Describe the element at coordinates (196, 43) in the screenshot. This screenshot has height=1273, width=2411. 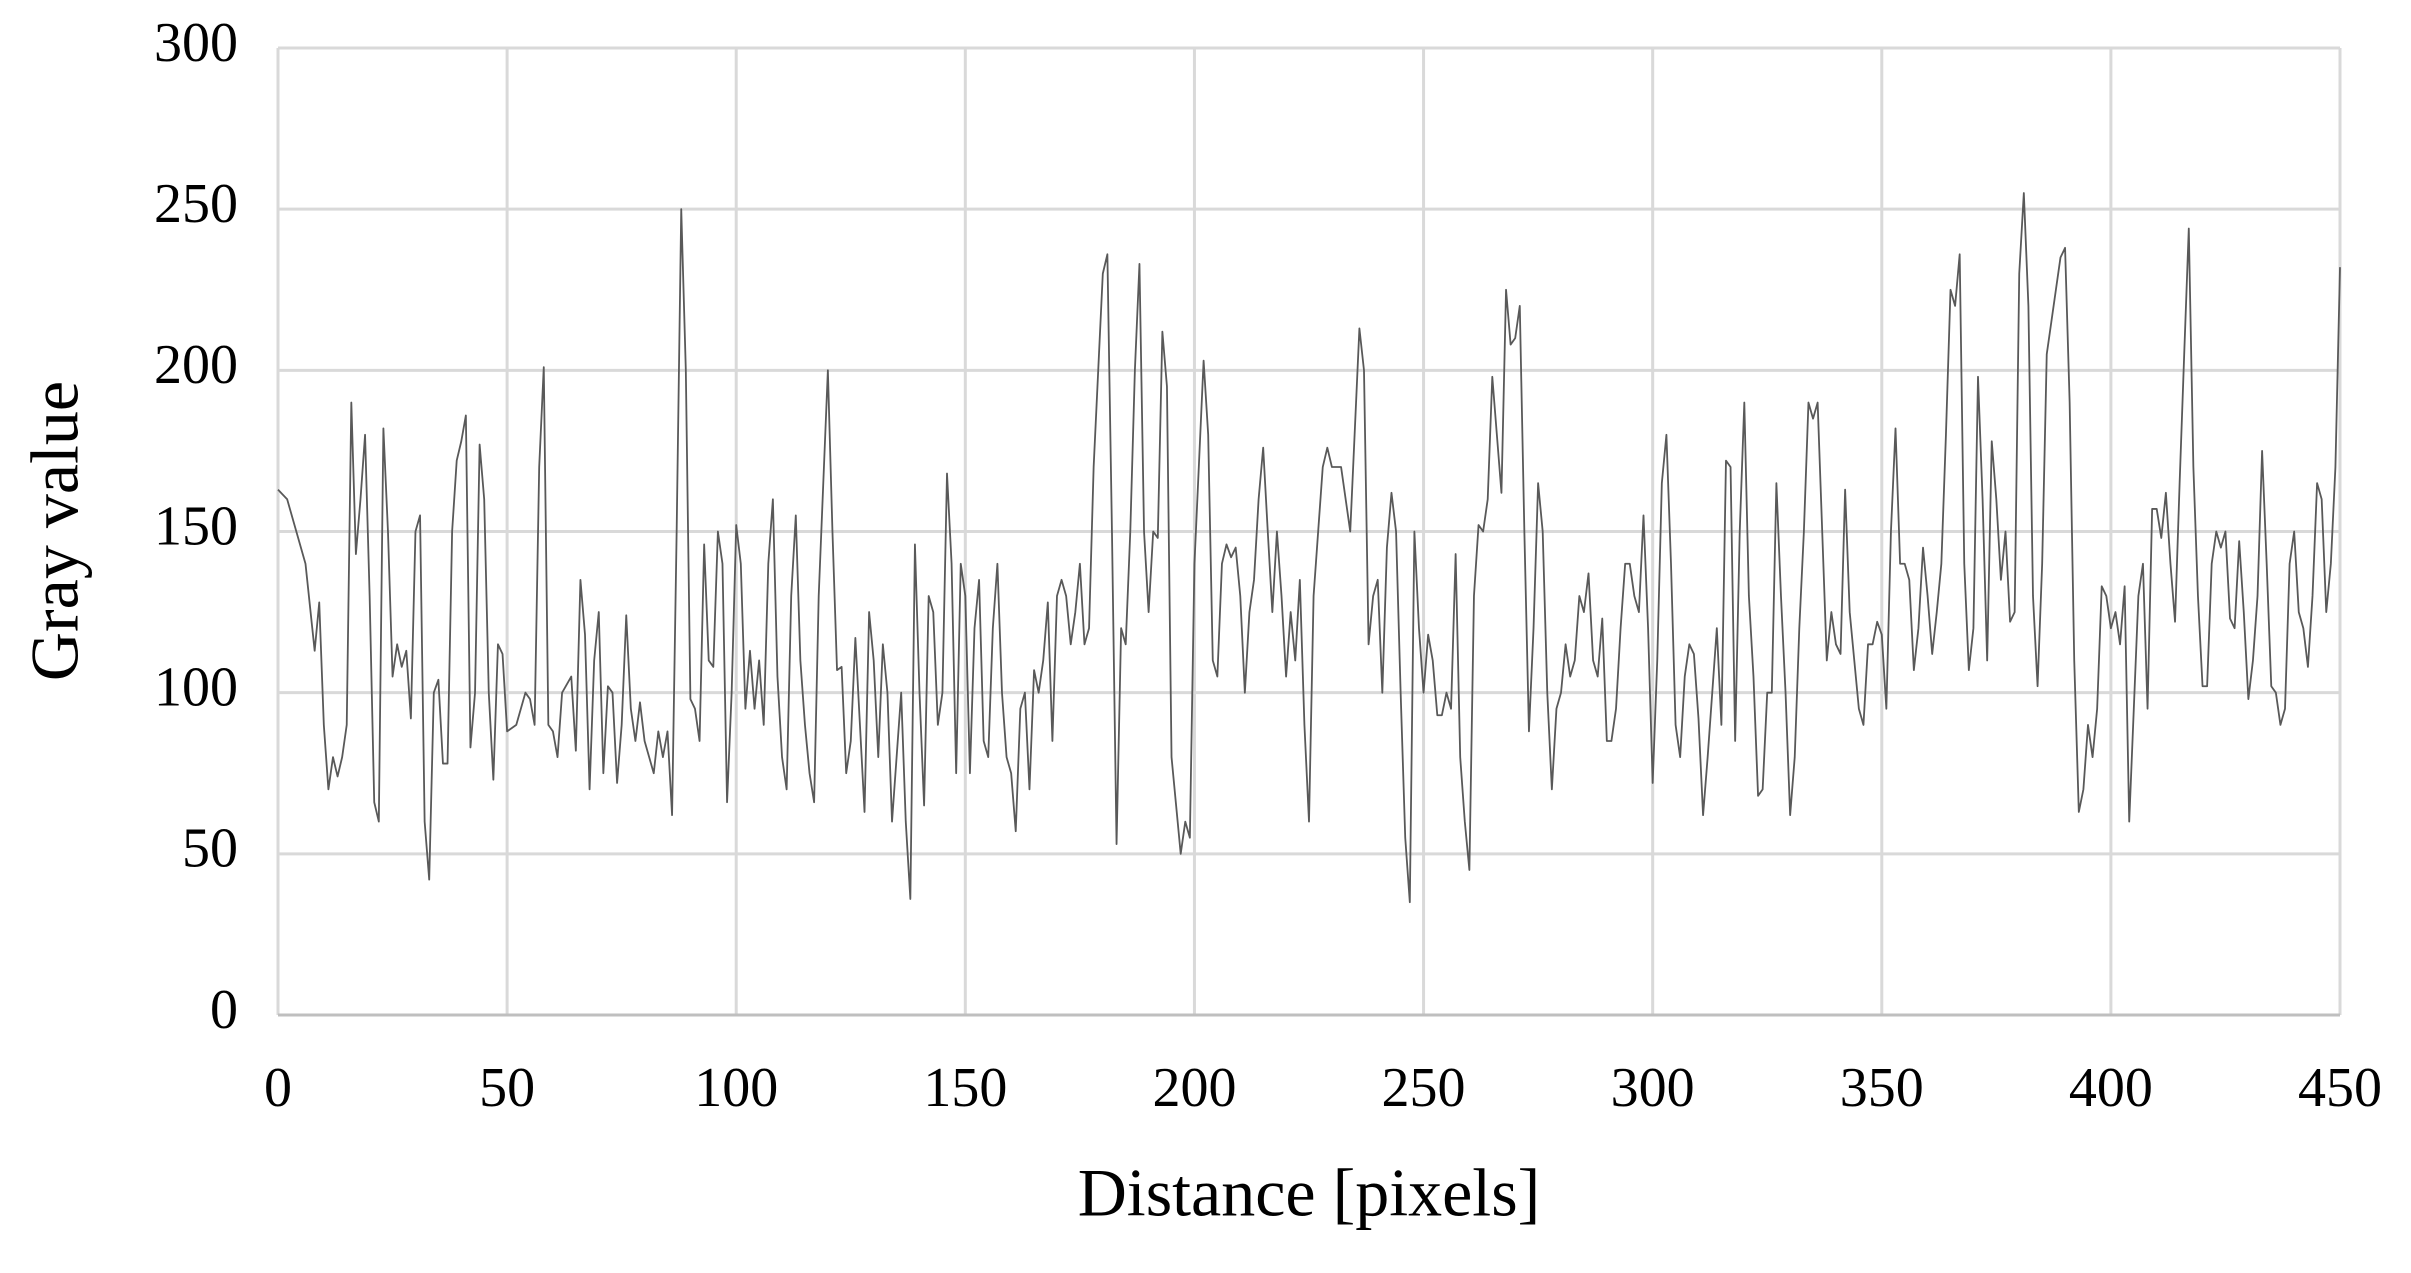
I see `y-tick-label: 300` at that location.